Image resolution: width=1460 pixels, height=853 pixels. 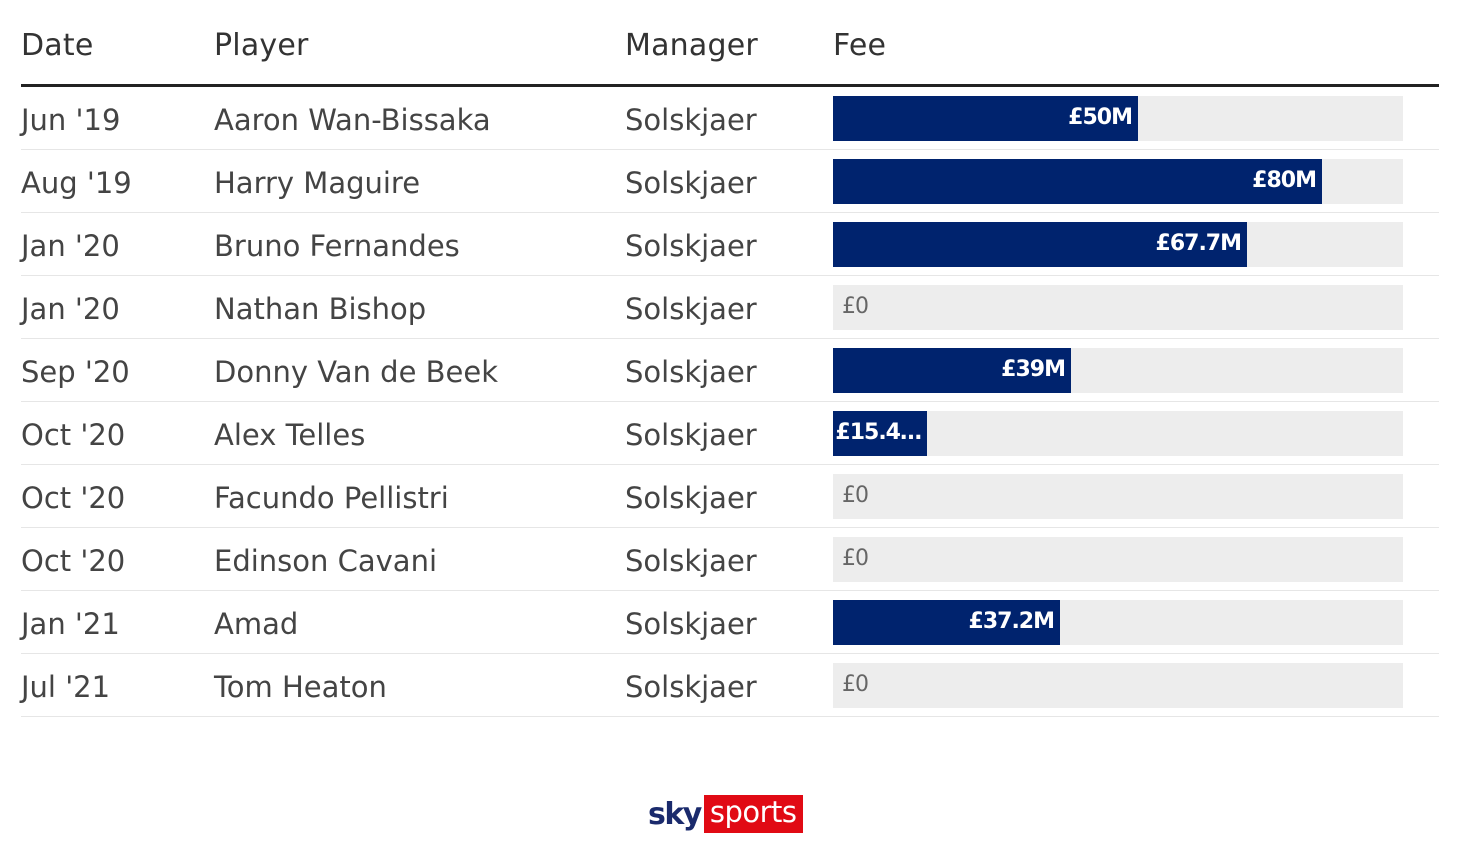 I want to click on table-row: Jun '19 Aaron Wan-Bissaka Solskjaer £50M, so click(x=730, y=118).